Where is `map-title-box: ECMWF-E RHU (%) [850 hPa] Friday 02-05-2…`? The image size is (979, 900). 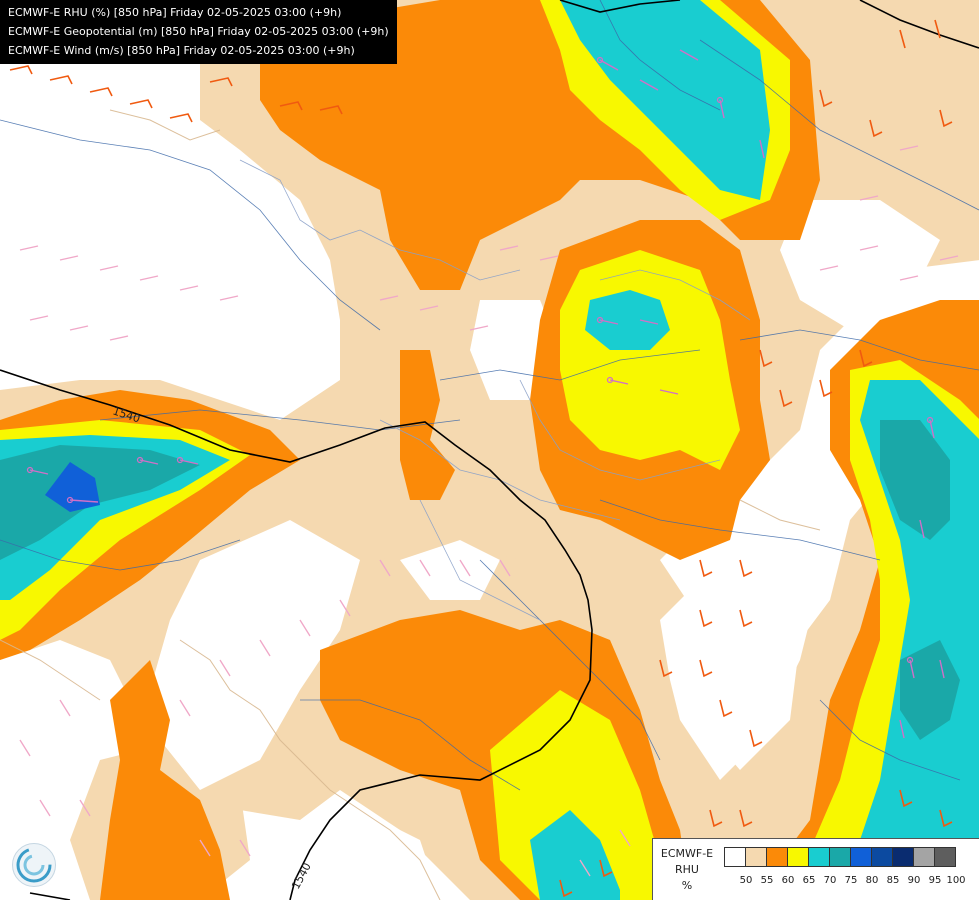
map-title-box: ECMWF-E RHU (%) [850 hPa] Friday 02-05-2… is located at coordinates (198, 32).